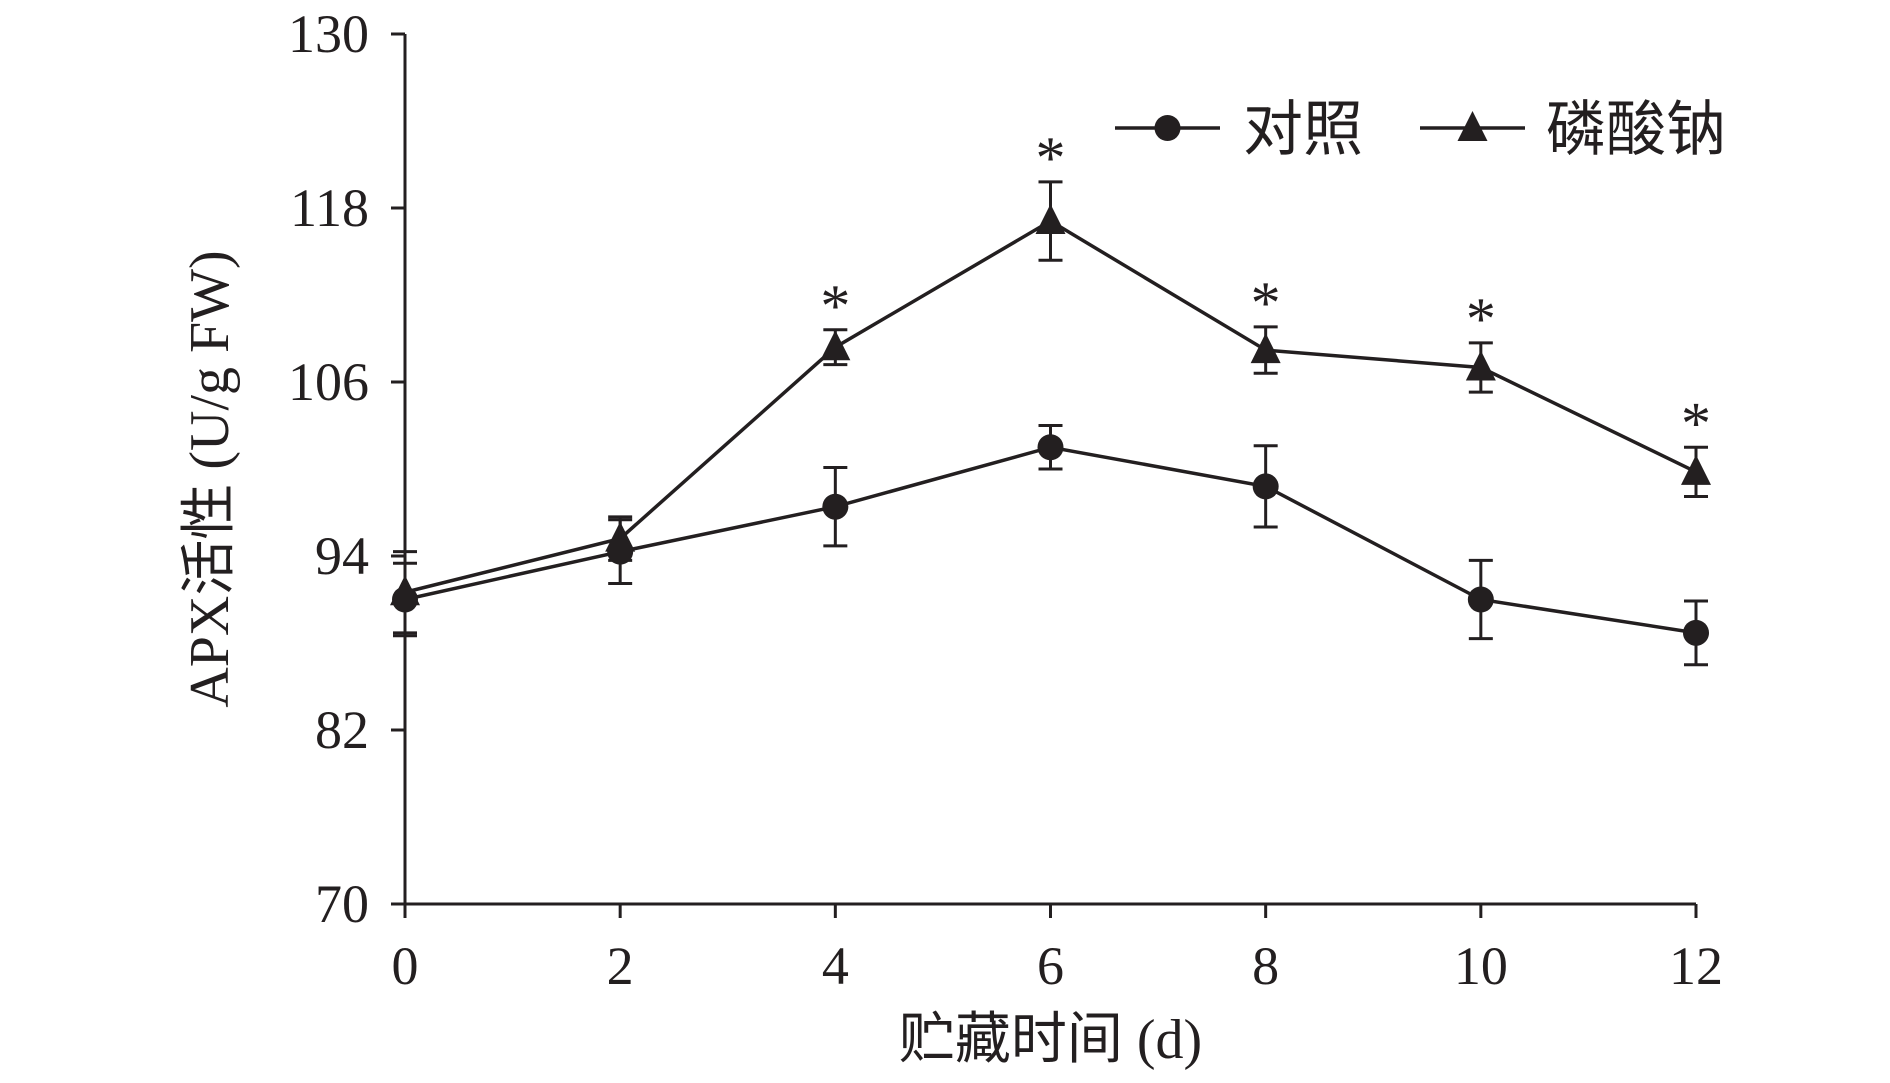  What do you see at coordinates (1239, 130) in the screenshot?
I see `legend-item: 对照` at bounding box center [1239, 130].